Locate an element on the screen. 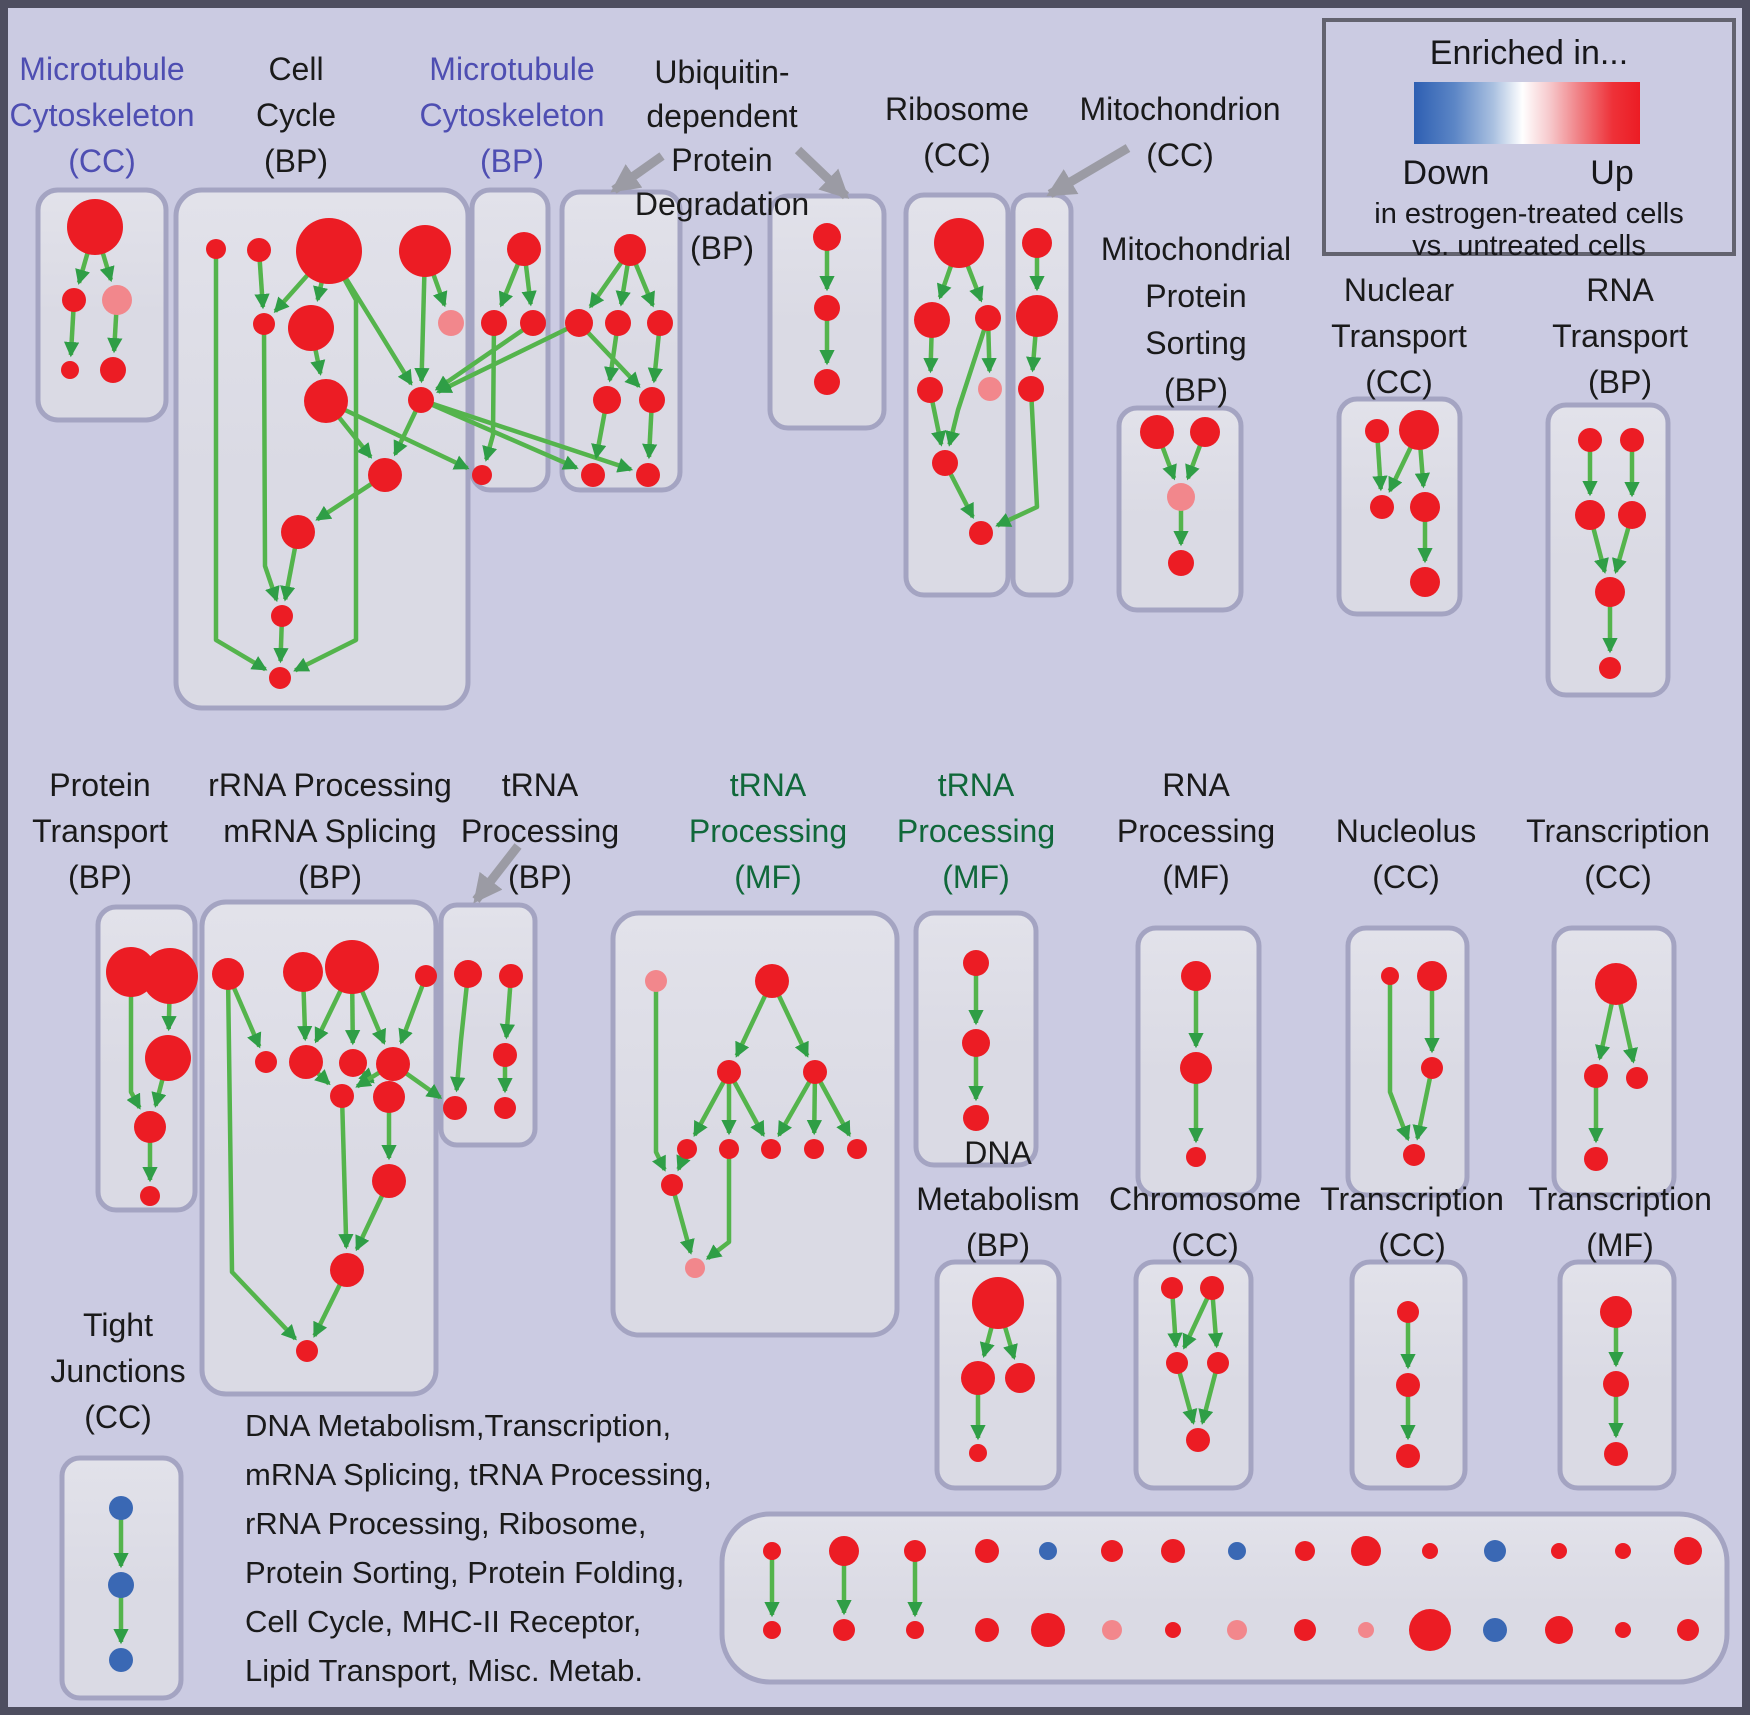 This screenshot has height=1715, width=1750. go-term-node-m2 is located at coordinates (303, 972).